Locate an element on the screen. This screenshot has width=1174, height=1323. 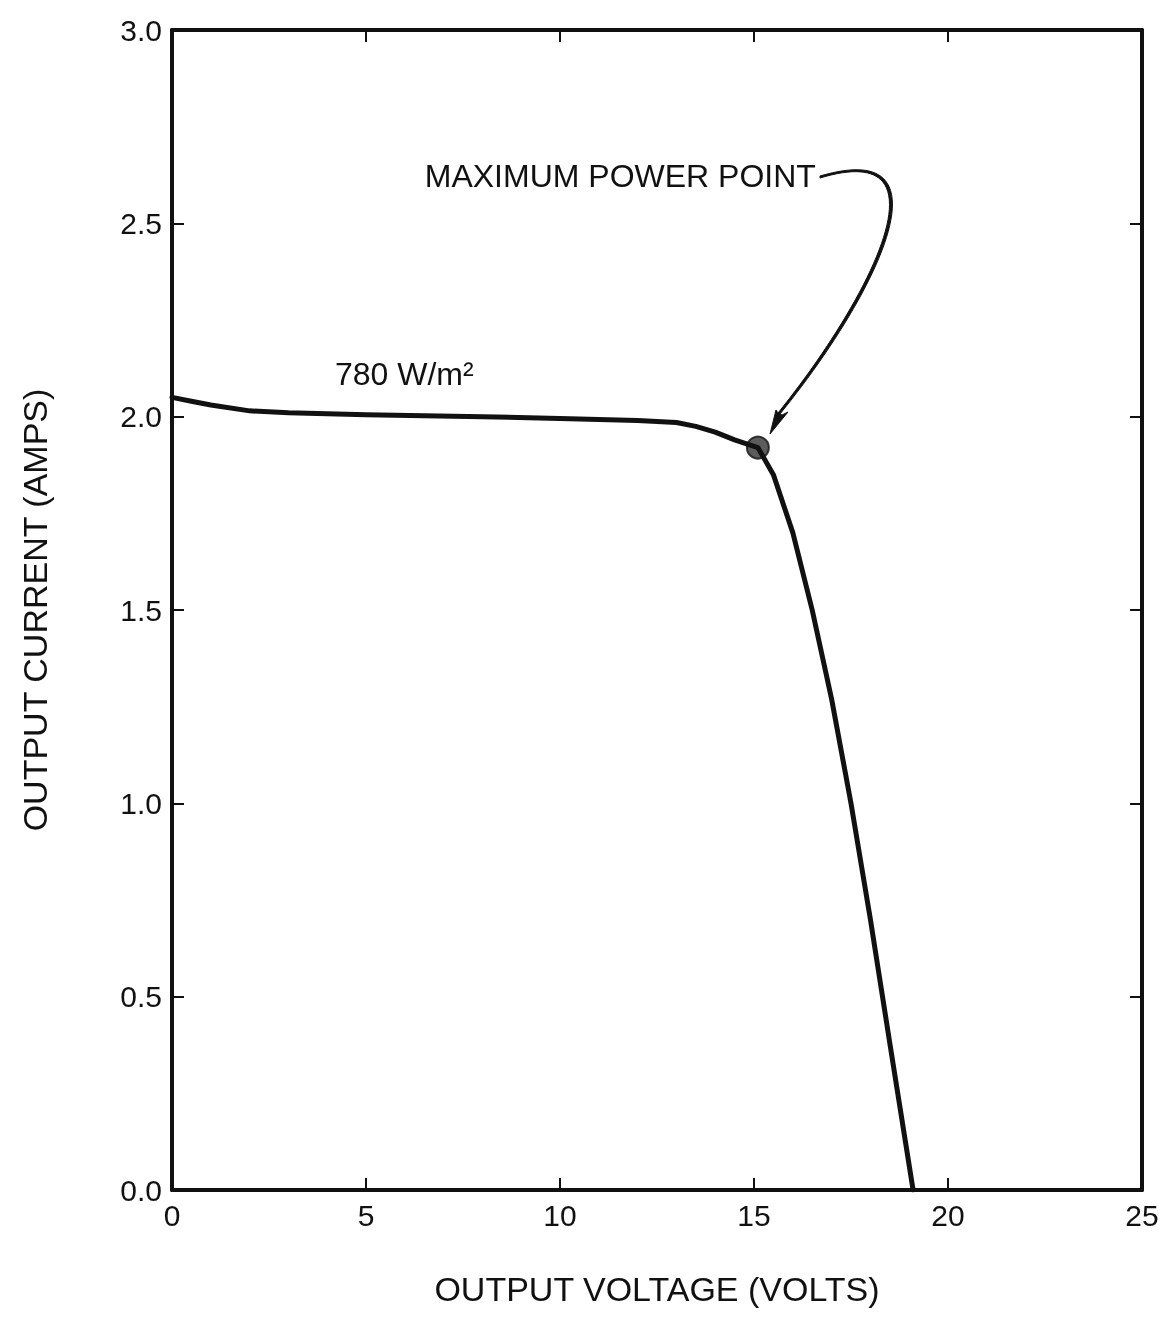
y-axis-title: OUTPUT CURRENT (AMPS) is located at coordinates (35, 610).